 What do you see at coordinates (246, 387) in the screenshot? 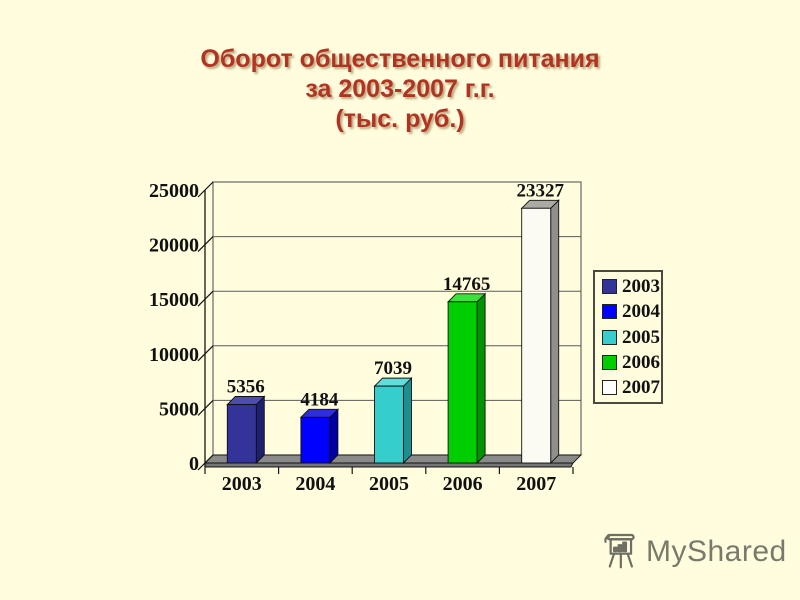
I see `bar-value-label: 5356` at bounding box center [246, 387].